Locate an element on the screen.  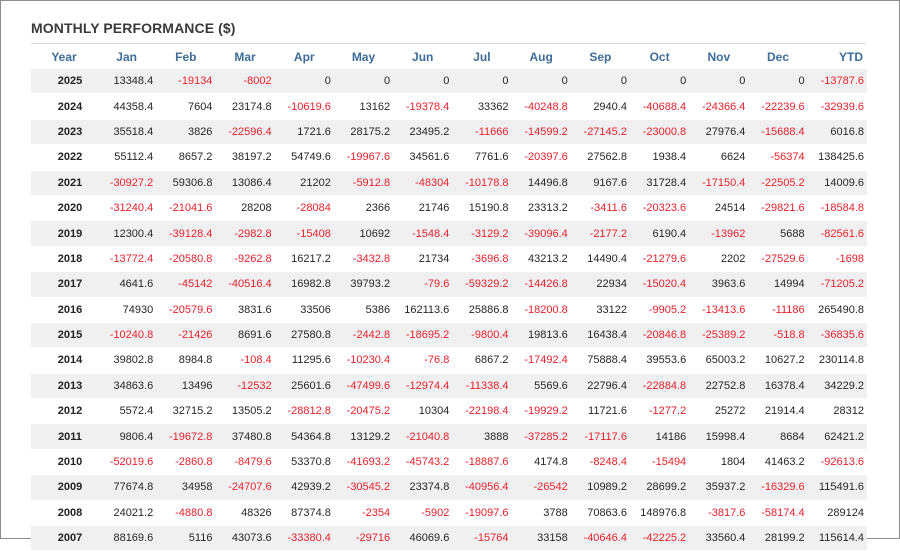
value-cell-apr: 1721.6 is located at coordinates (304, 132).